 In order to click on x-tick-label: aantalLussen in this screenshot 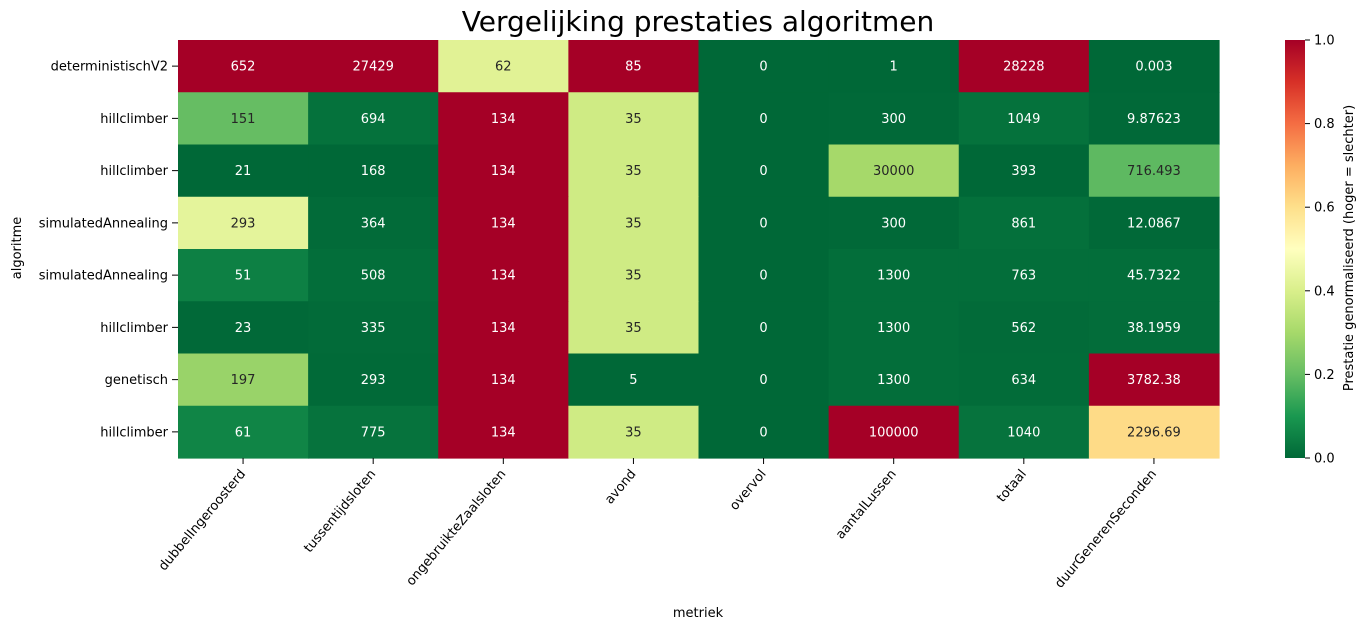, I will do `click(866, 504)`.